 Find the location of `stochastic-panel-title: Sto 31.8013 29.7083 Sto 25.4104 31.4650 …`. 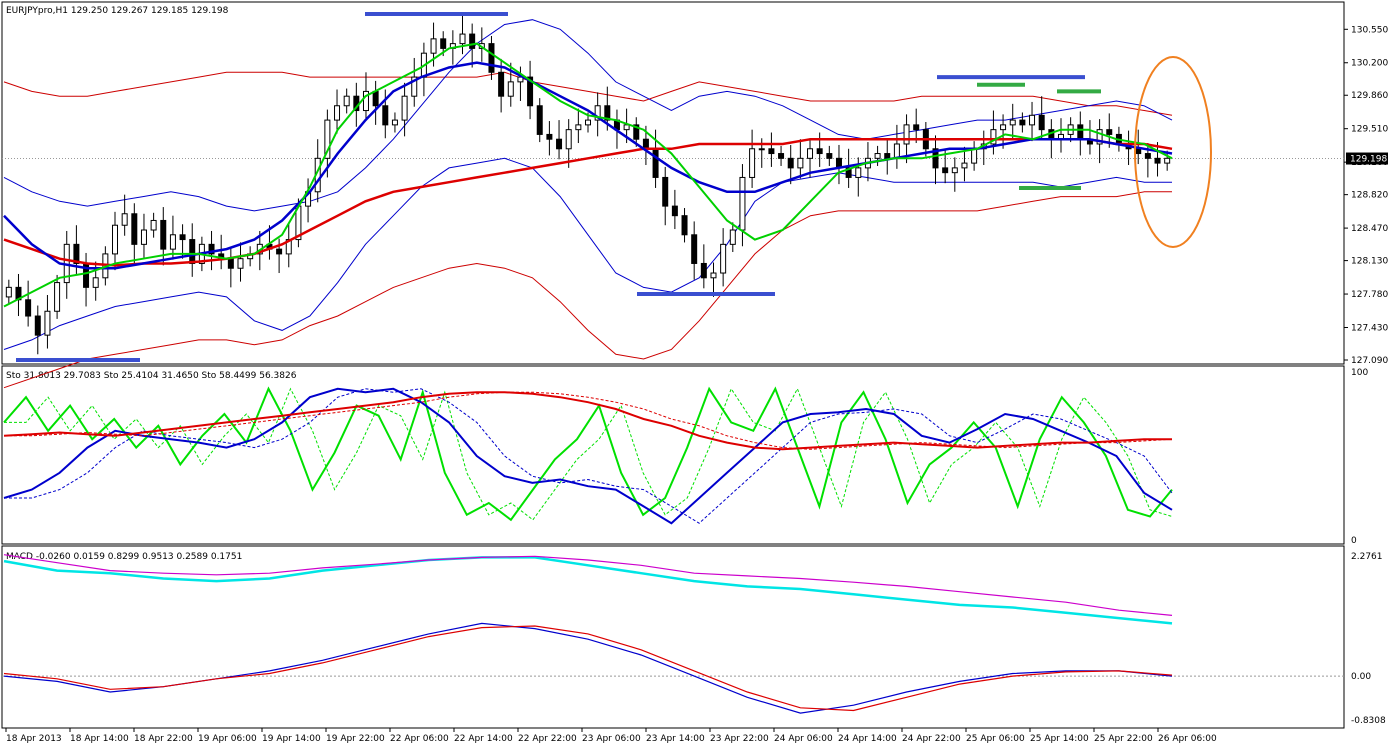

stochastic-panel-title: Sto 31.8013 29.7083 Sto 25.4104 31.4650 … is located at coordinates (151, 376).